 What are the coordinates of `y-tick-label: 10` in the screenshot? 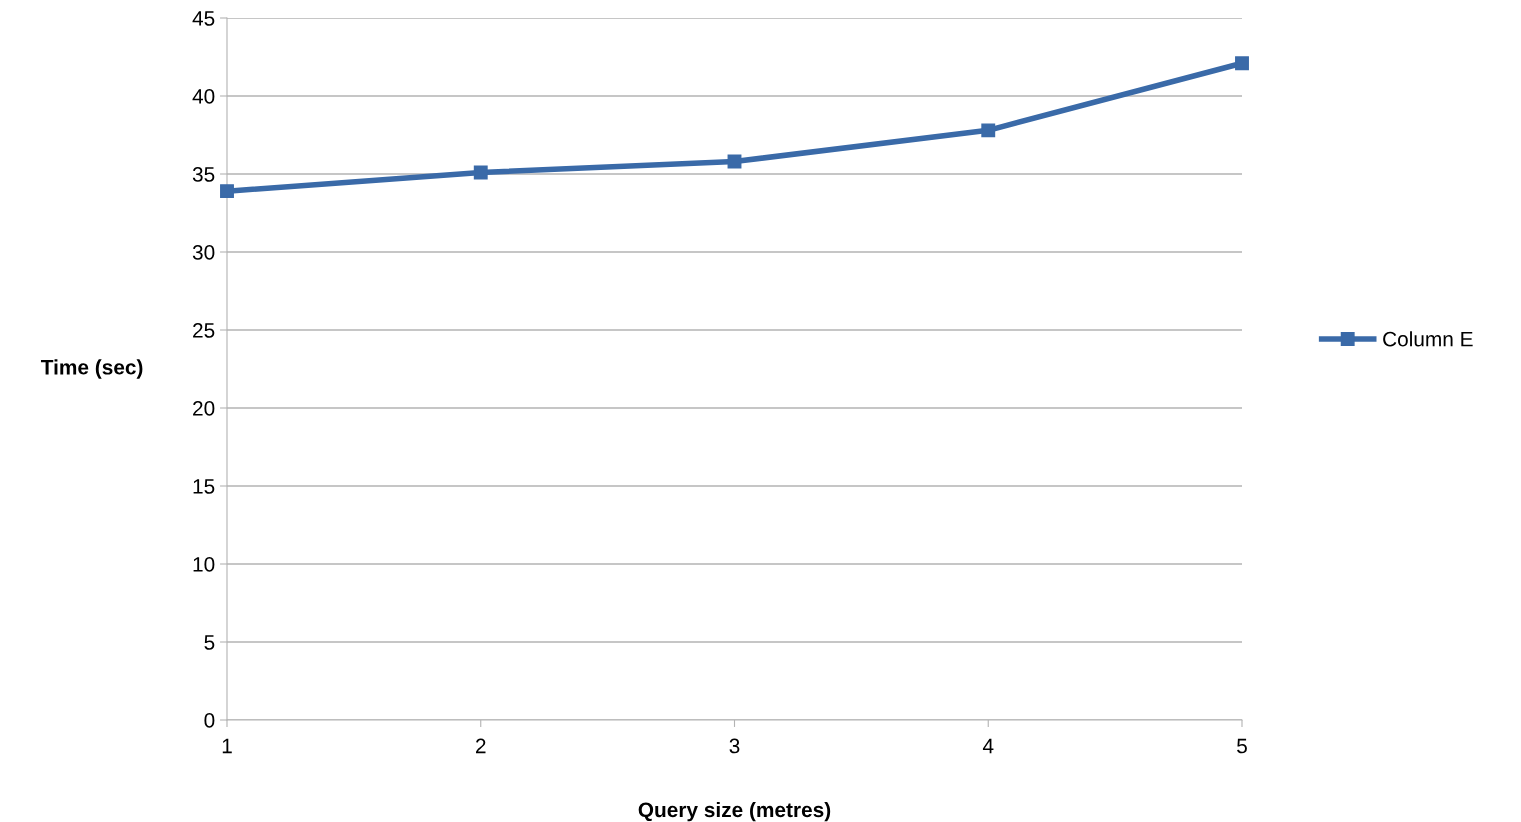 It's located at (204, 564).